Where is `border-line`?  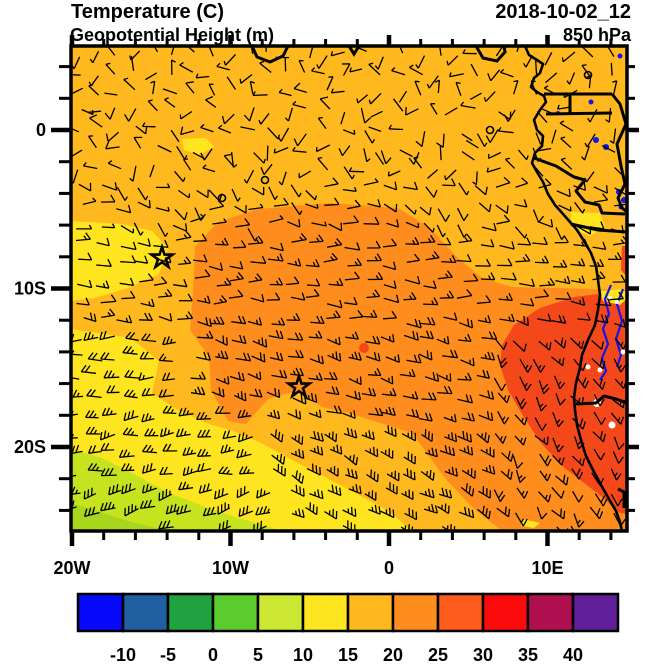 border-line is located at coordinates (621, 497).